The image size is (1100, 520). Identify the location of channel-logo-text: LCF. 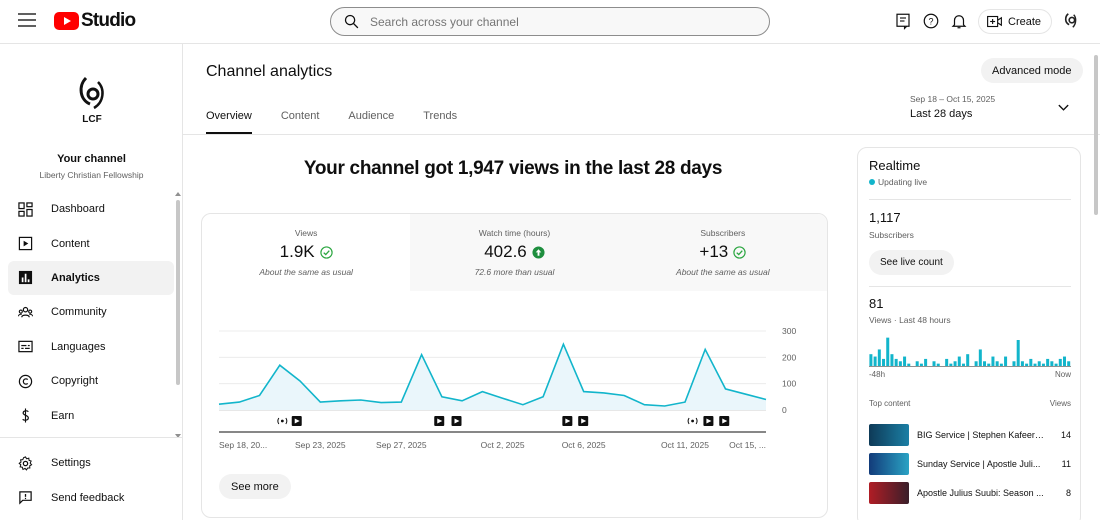
(91, 119).